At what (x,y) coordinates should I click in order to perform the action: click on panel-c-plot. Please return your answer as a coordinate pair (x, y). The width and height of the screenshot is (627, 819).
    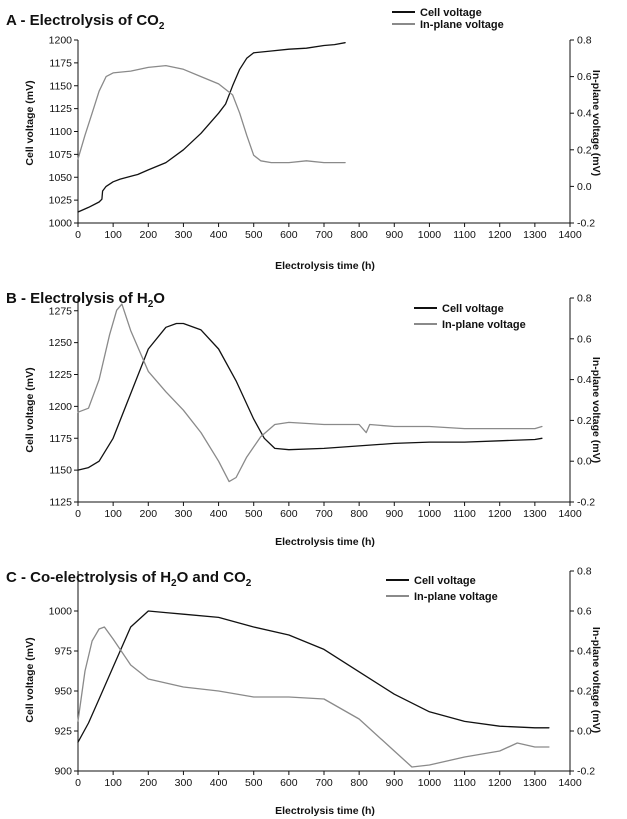
    Looking at the image, I should click on (313, 689).